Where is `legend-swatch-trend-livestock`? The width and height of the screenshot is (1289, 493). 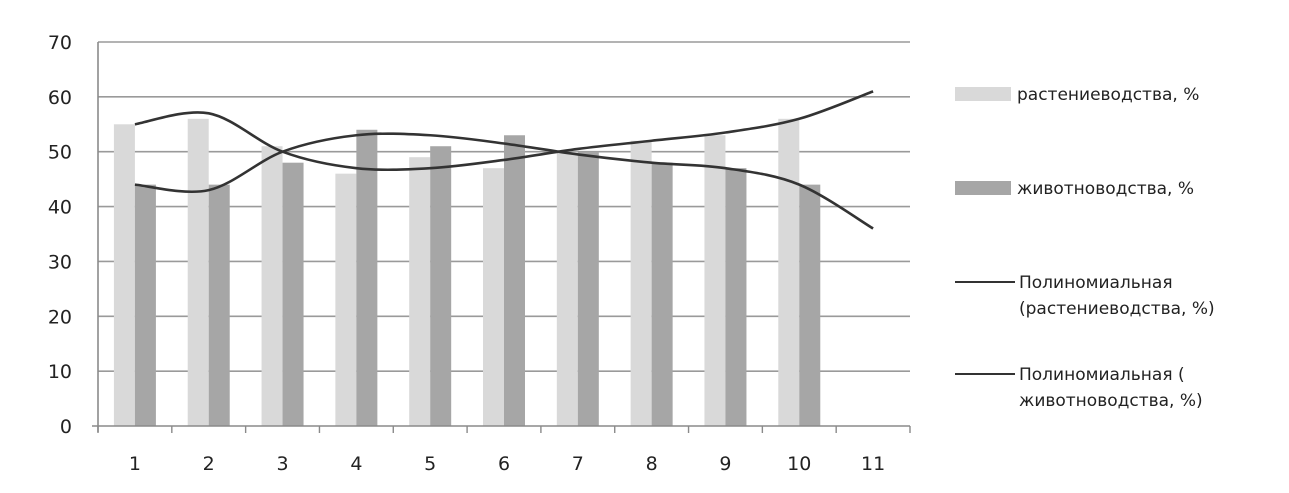
legend-swatch-trend-livestock is located at coordinates (985, 374).